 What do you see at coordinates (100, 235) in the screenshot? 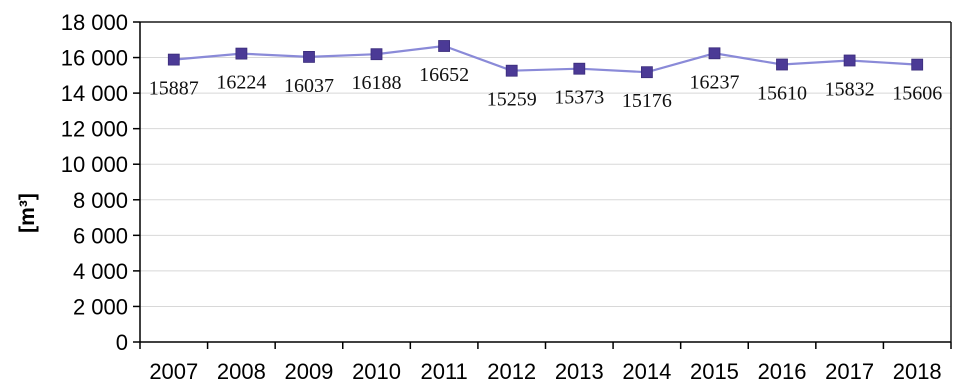
I see `y-tick-label: 6 000` at bounding box center [100, 235].